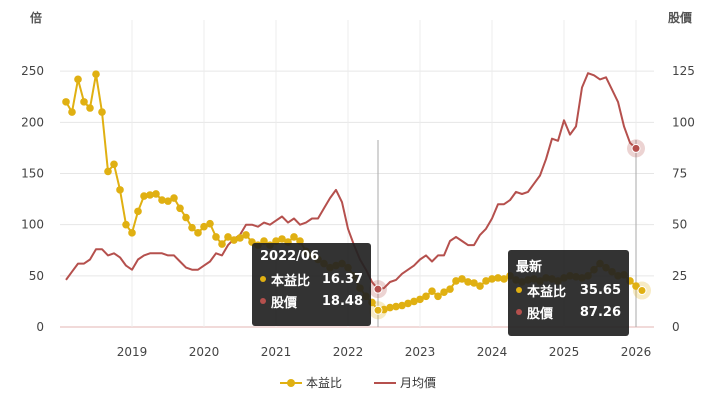 The width and height of the screenshot is (716, 404). What do you see at coordinates (32, 174) in the screenshot?
I see `left-tick-label: 150` at bounding box center [32, 174].